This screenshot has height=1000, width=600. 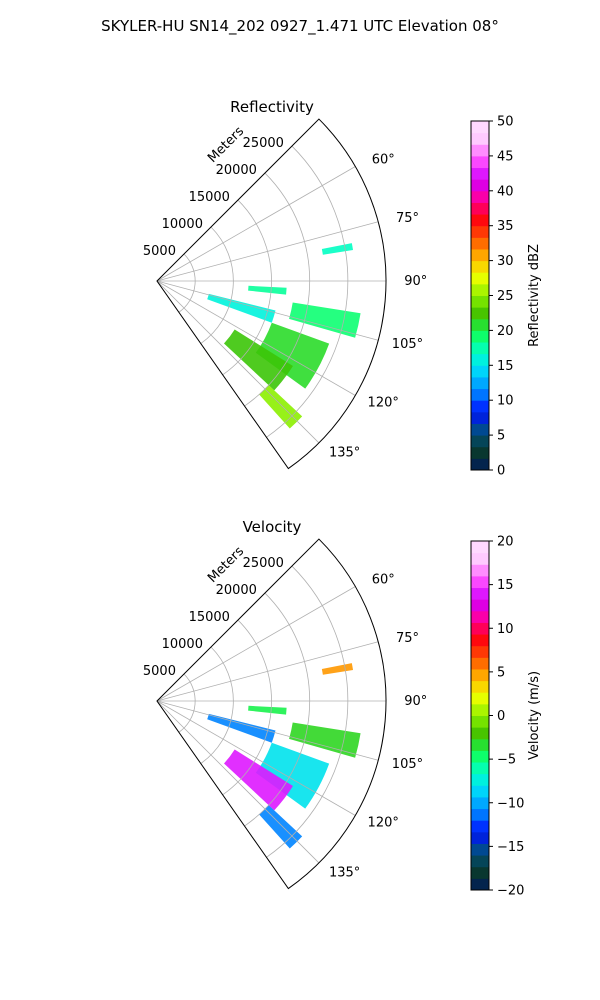 I want to click on panel-title: Velocity, so click(x=272, y=527).